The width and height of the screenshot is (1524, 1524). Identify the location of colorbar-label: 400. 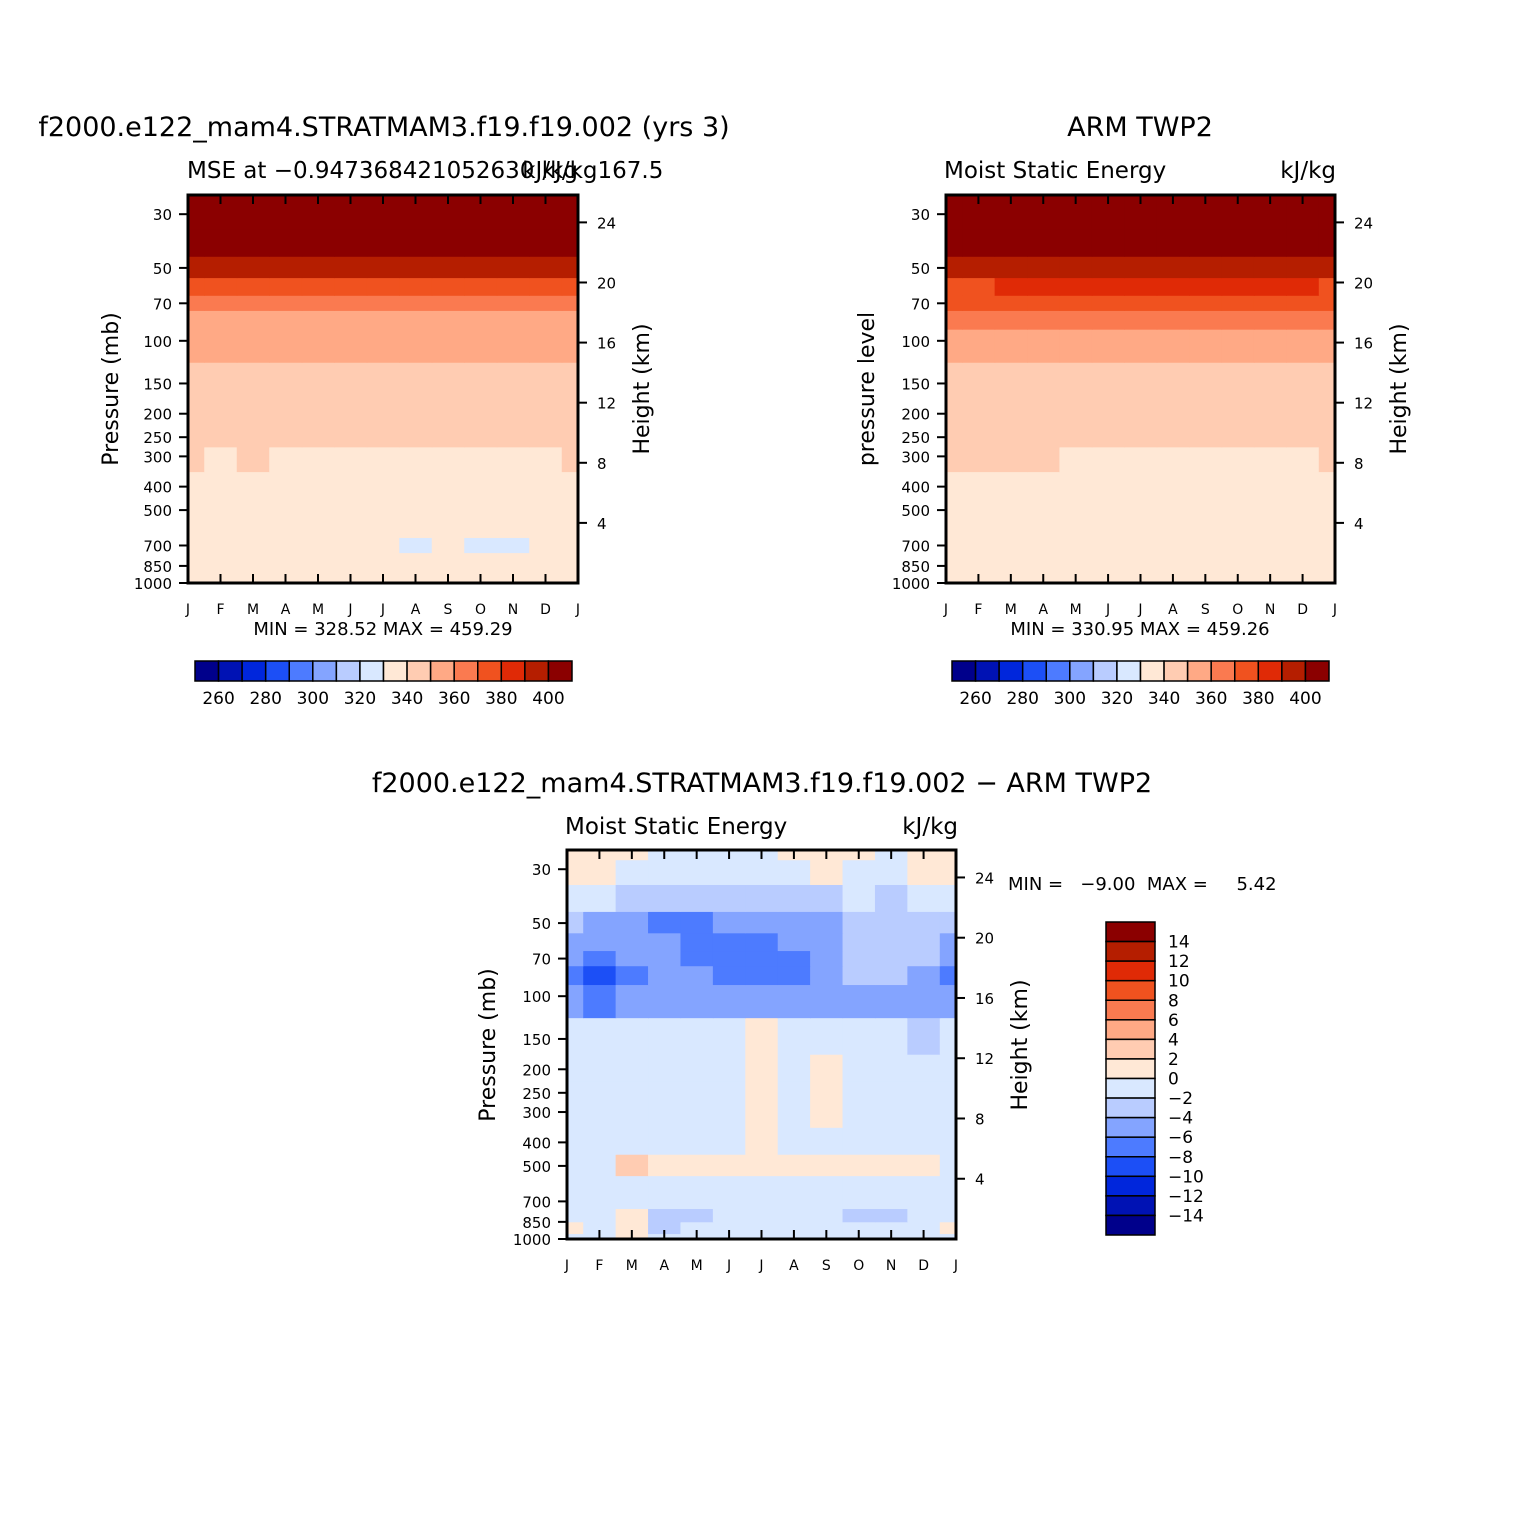
(1305, 699).